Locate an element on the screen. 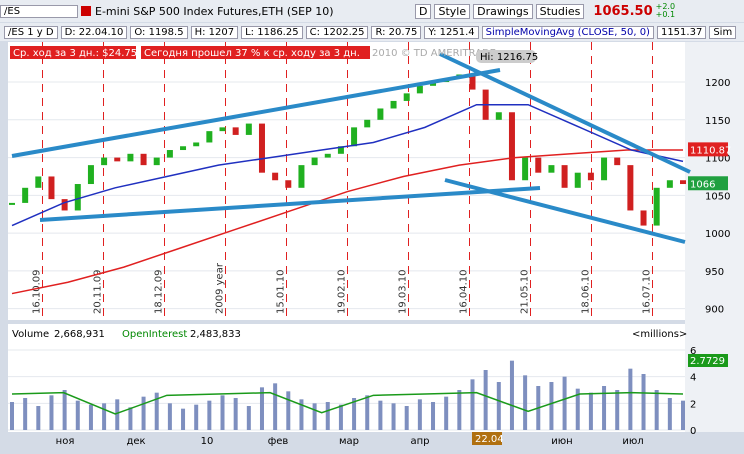 The height and width of the screenshot is (454, 744). info-item: SimpleMovingAvg (CLOSE, 50, 0) is located at coordinates (567, 32).